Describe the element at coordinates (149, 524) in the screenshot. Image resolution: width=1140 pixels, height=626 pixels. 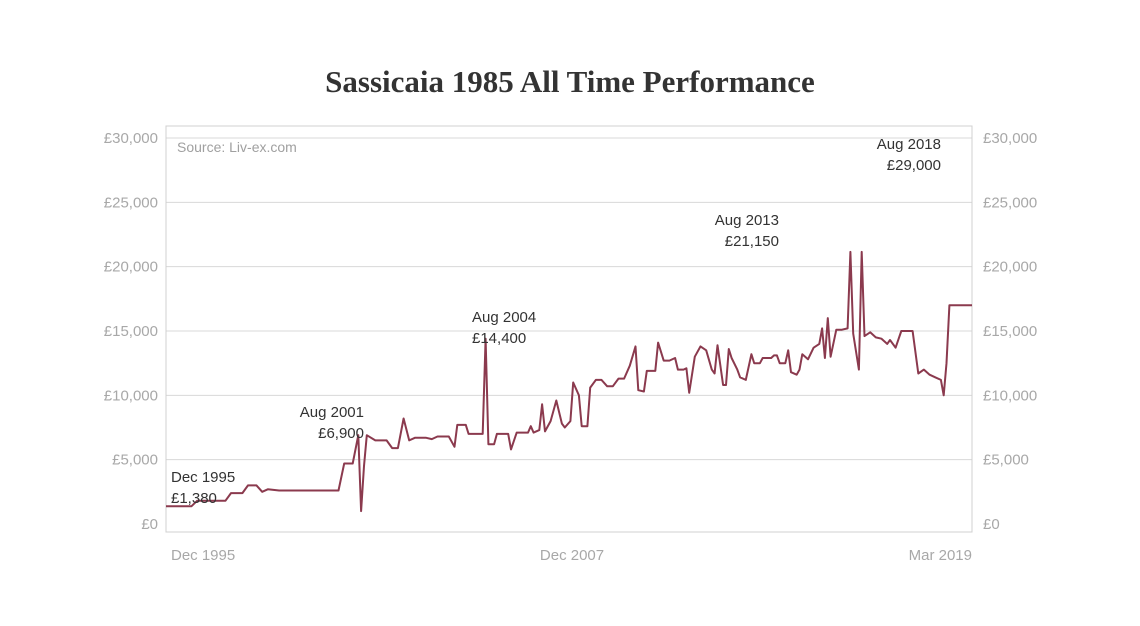
I see `y-tick-label-left: £0` at that location.